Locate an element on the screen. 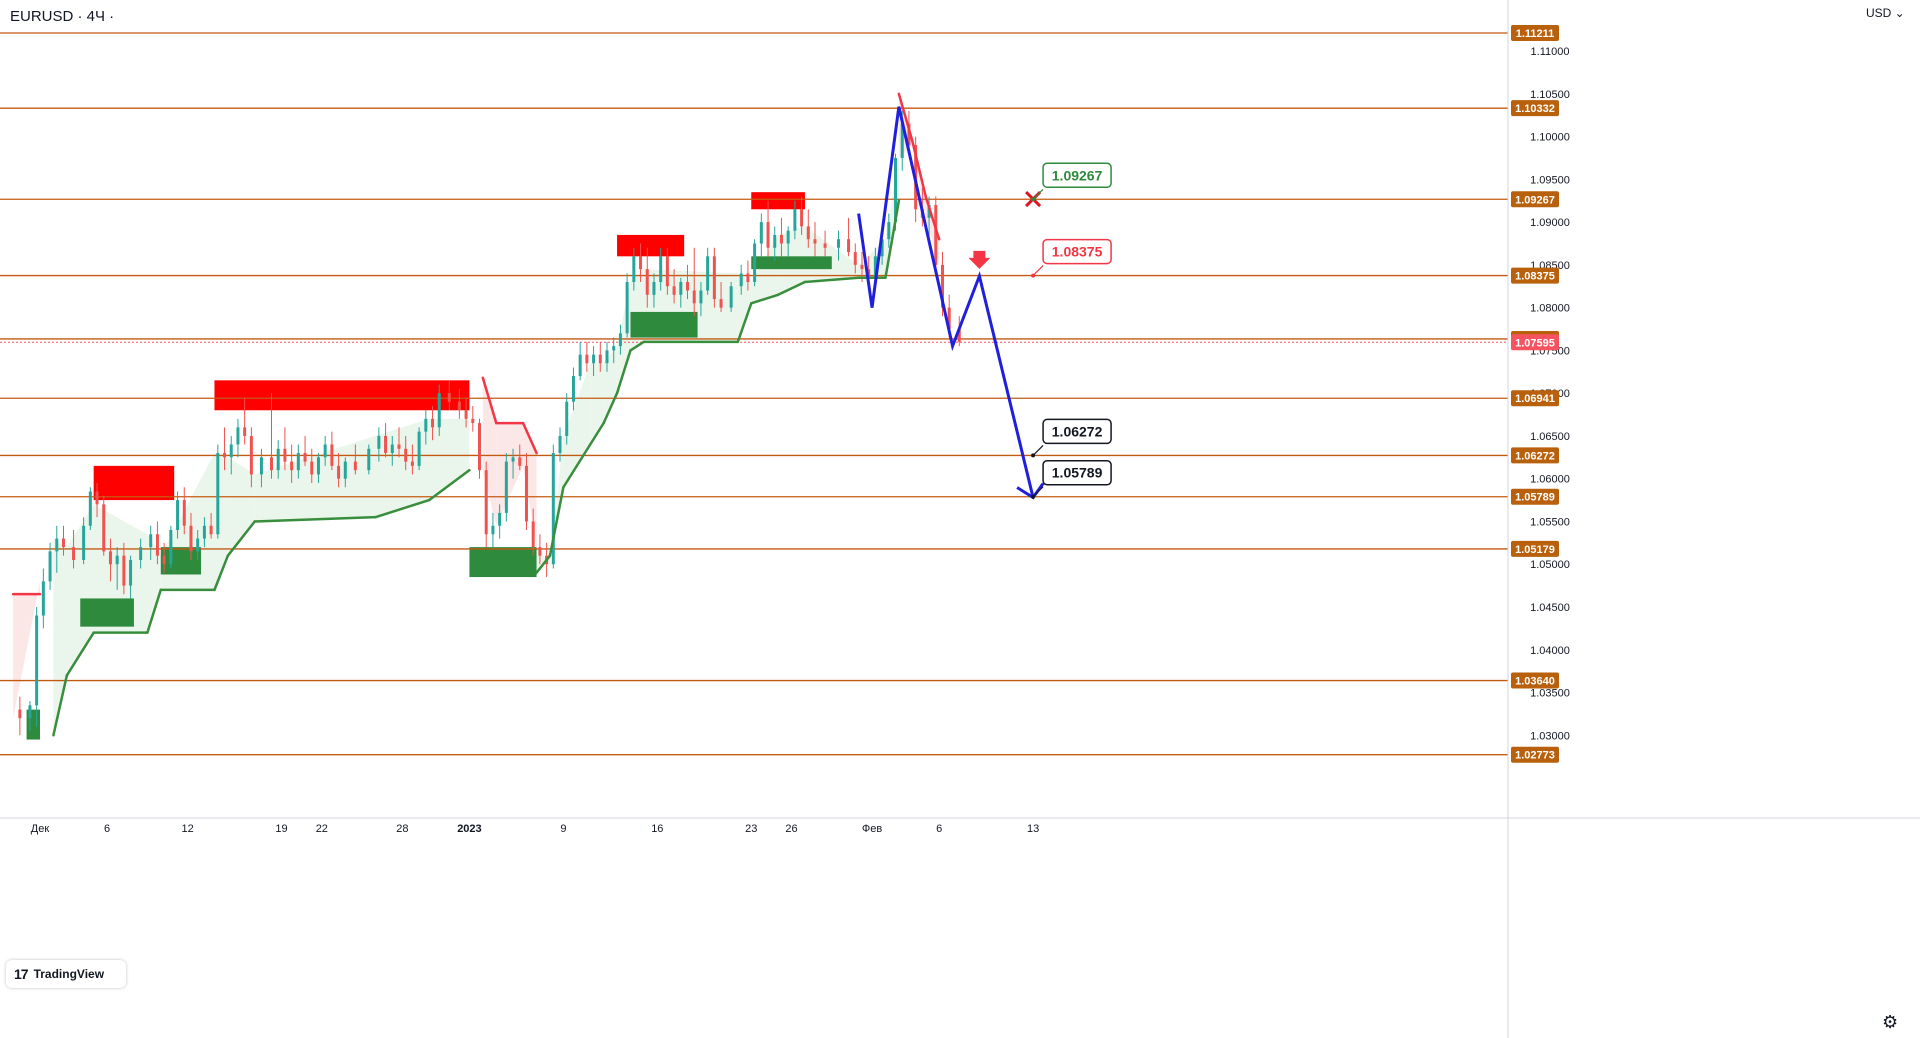  price-tick-label: 1.11000 is located at coordinates (1550, 52).